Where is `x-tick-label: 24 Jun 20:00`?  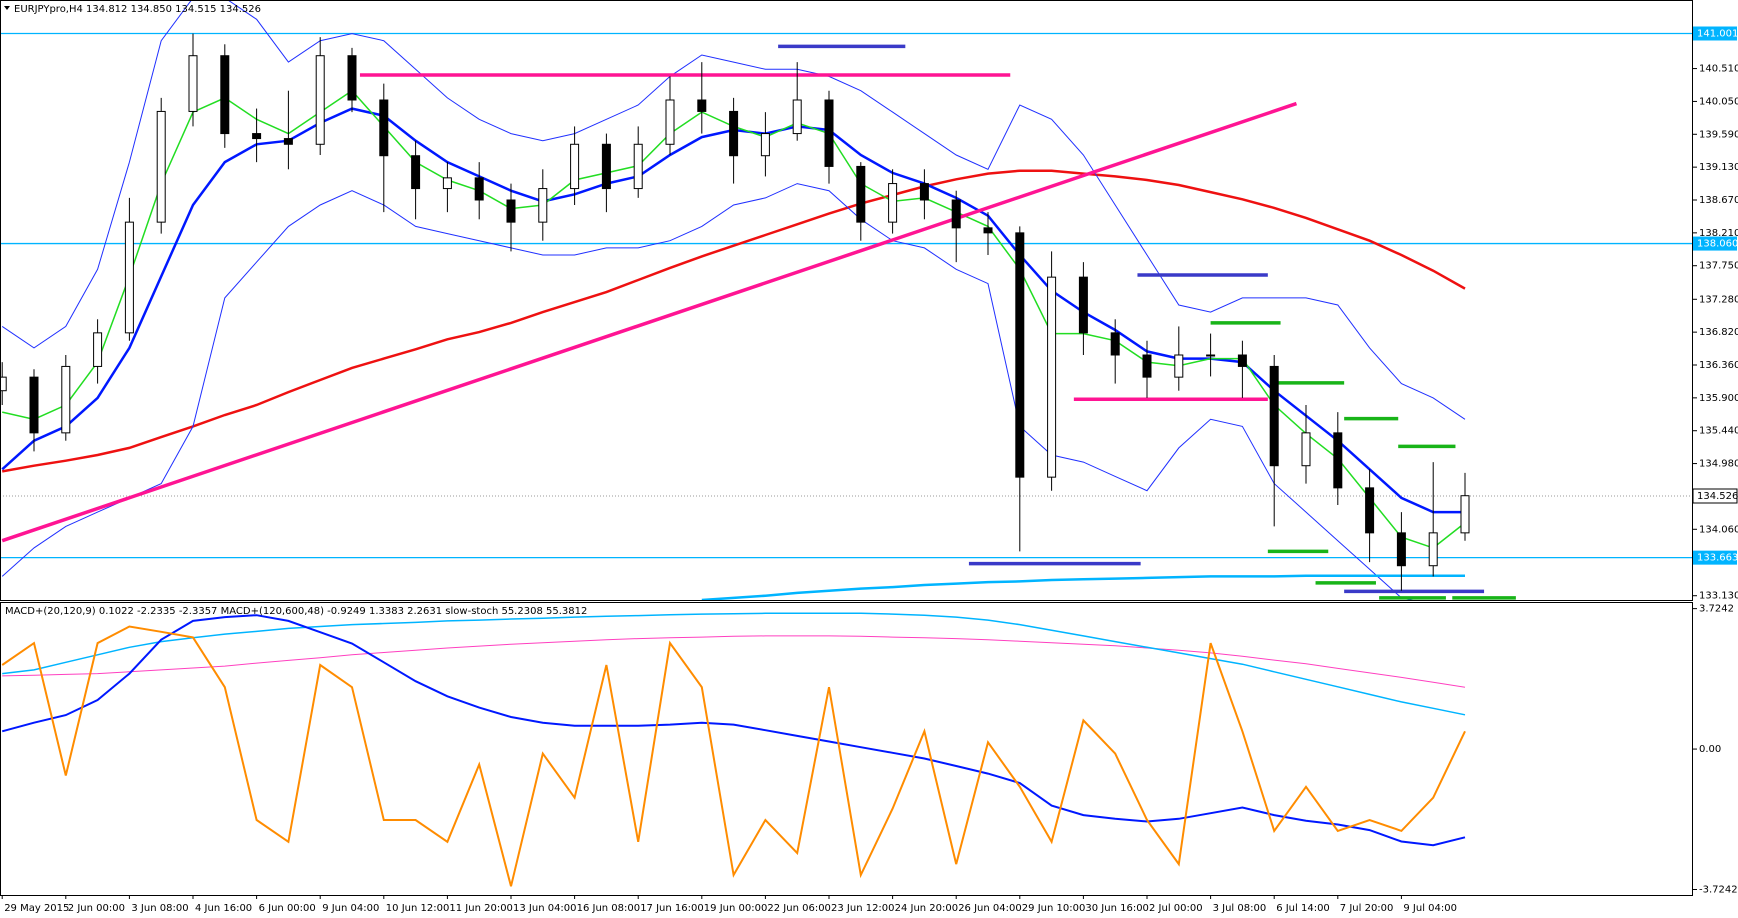 x-tick-label: 24 Jun 20:00 is located at coordinates (927, 908).